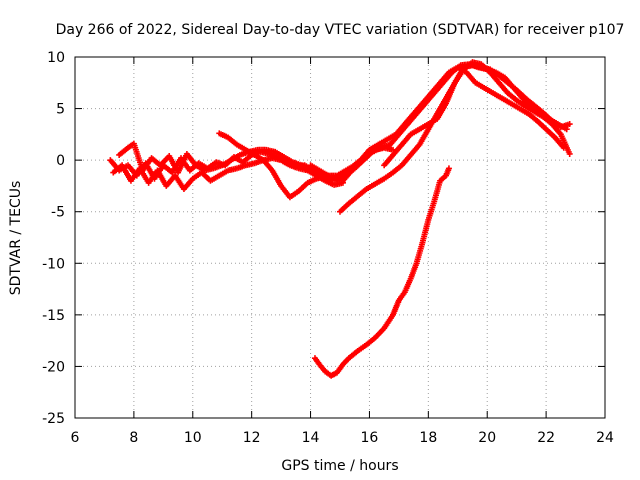 This screenshot has width=640, height=480. Describe the element at coordinates (53, 367) in the screenshot. I see `y-tick-label: -20` at that location.